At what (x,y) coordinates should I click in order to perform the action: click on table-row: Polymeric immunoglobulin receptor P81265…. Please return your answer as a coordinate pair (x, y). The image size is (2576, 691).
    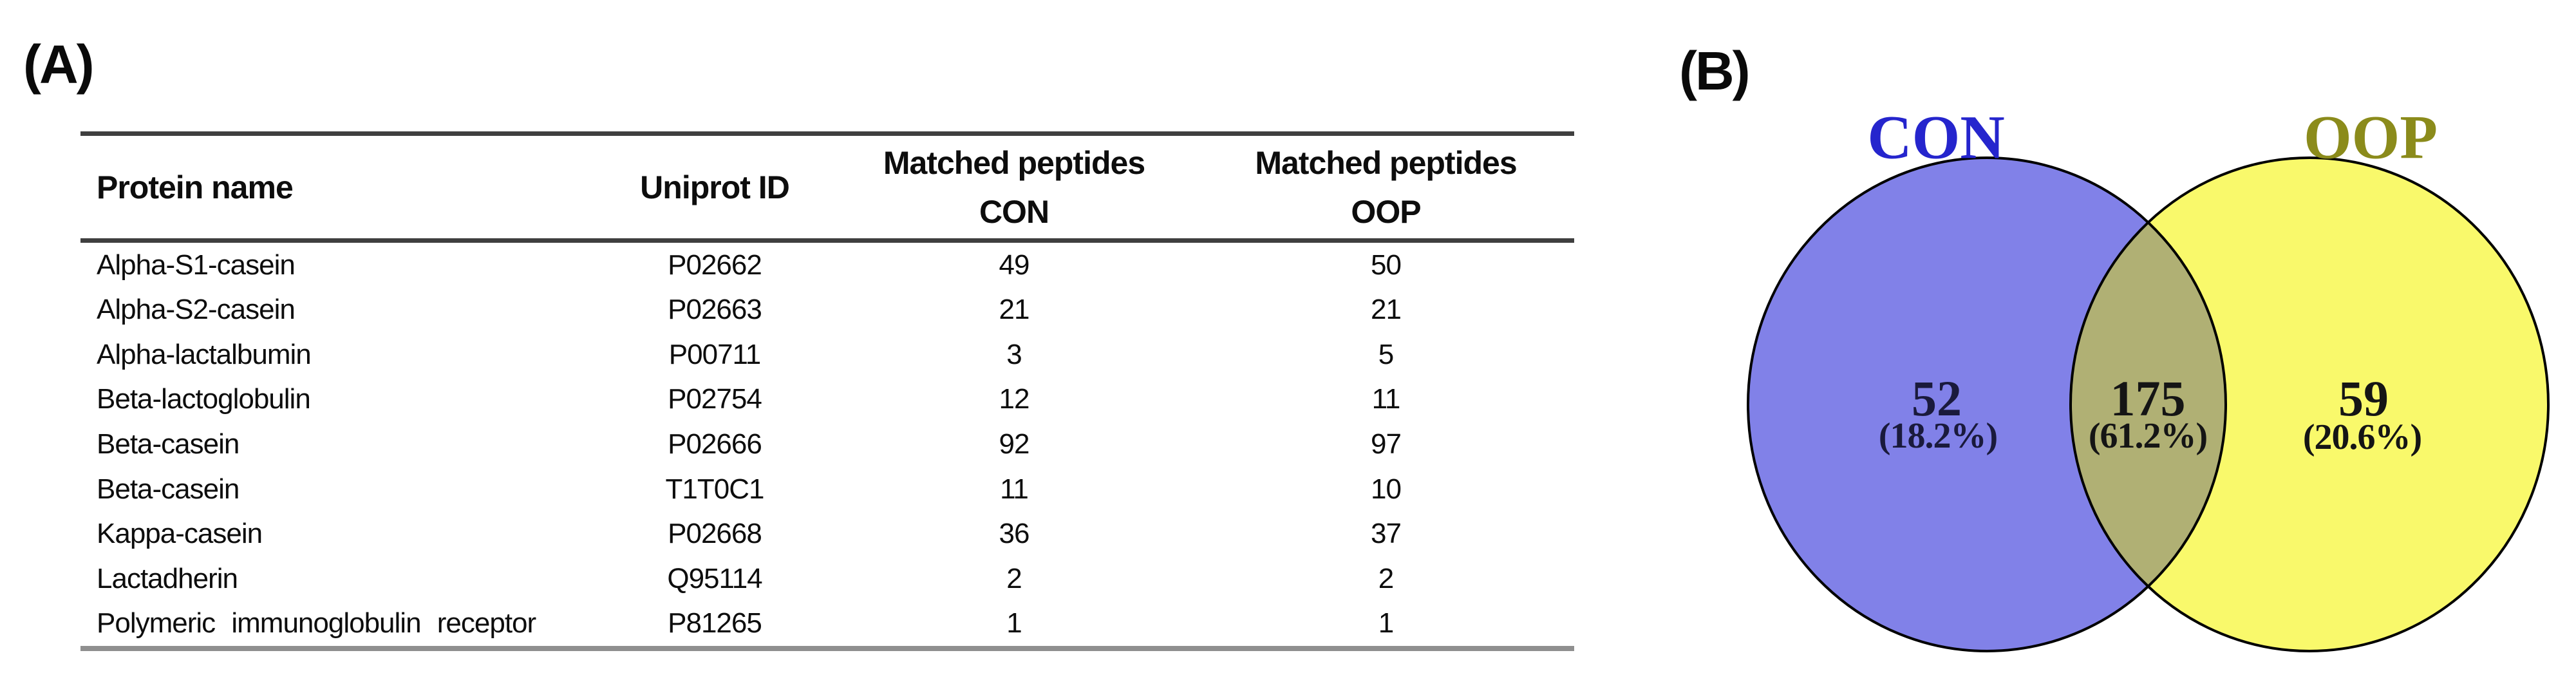
    Looking at the image, I should click on (827, 623).